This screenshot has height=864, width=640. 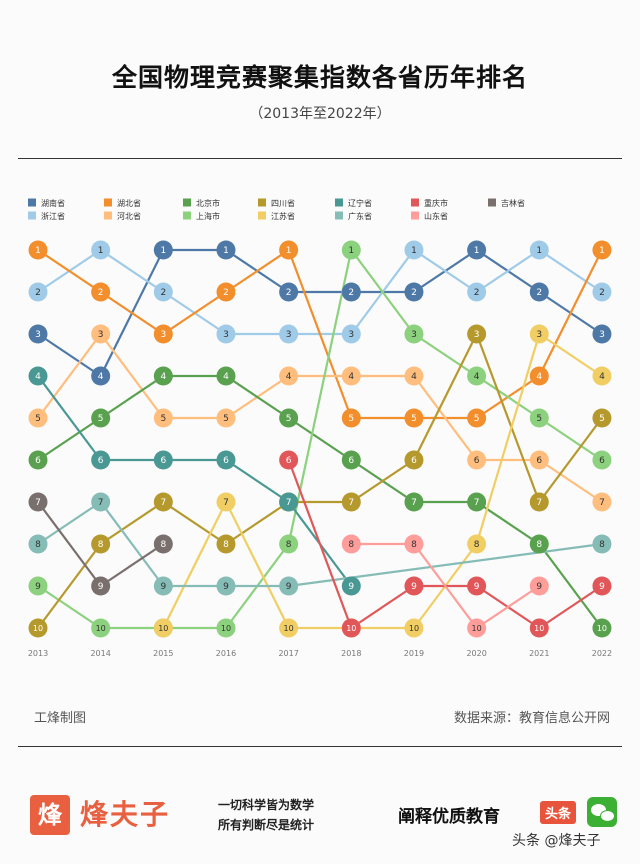 I want to click on point-label-3-2018: 4, so click(x=351, y=377).